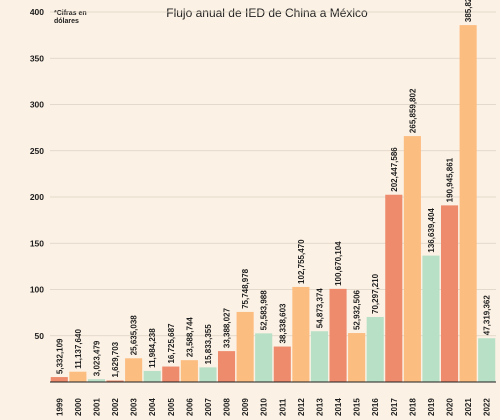 This screenshot has width=500, height=420. I want to click on data-label: 136,639,404, so click(431, 230).